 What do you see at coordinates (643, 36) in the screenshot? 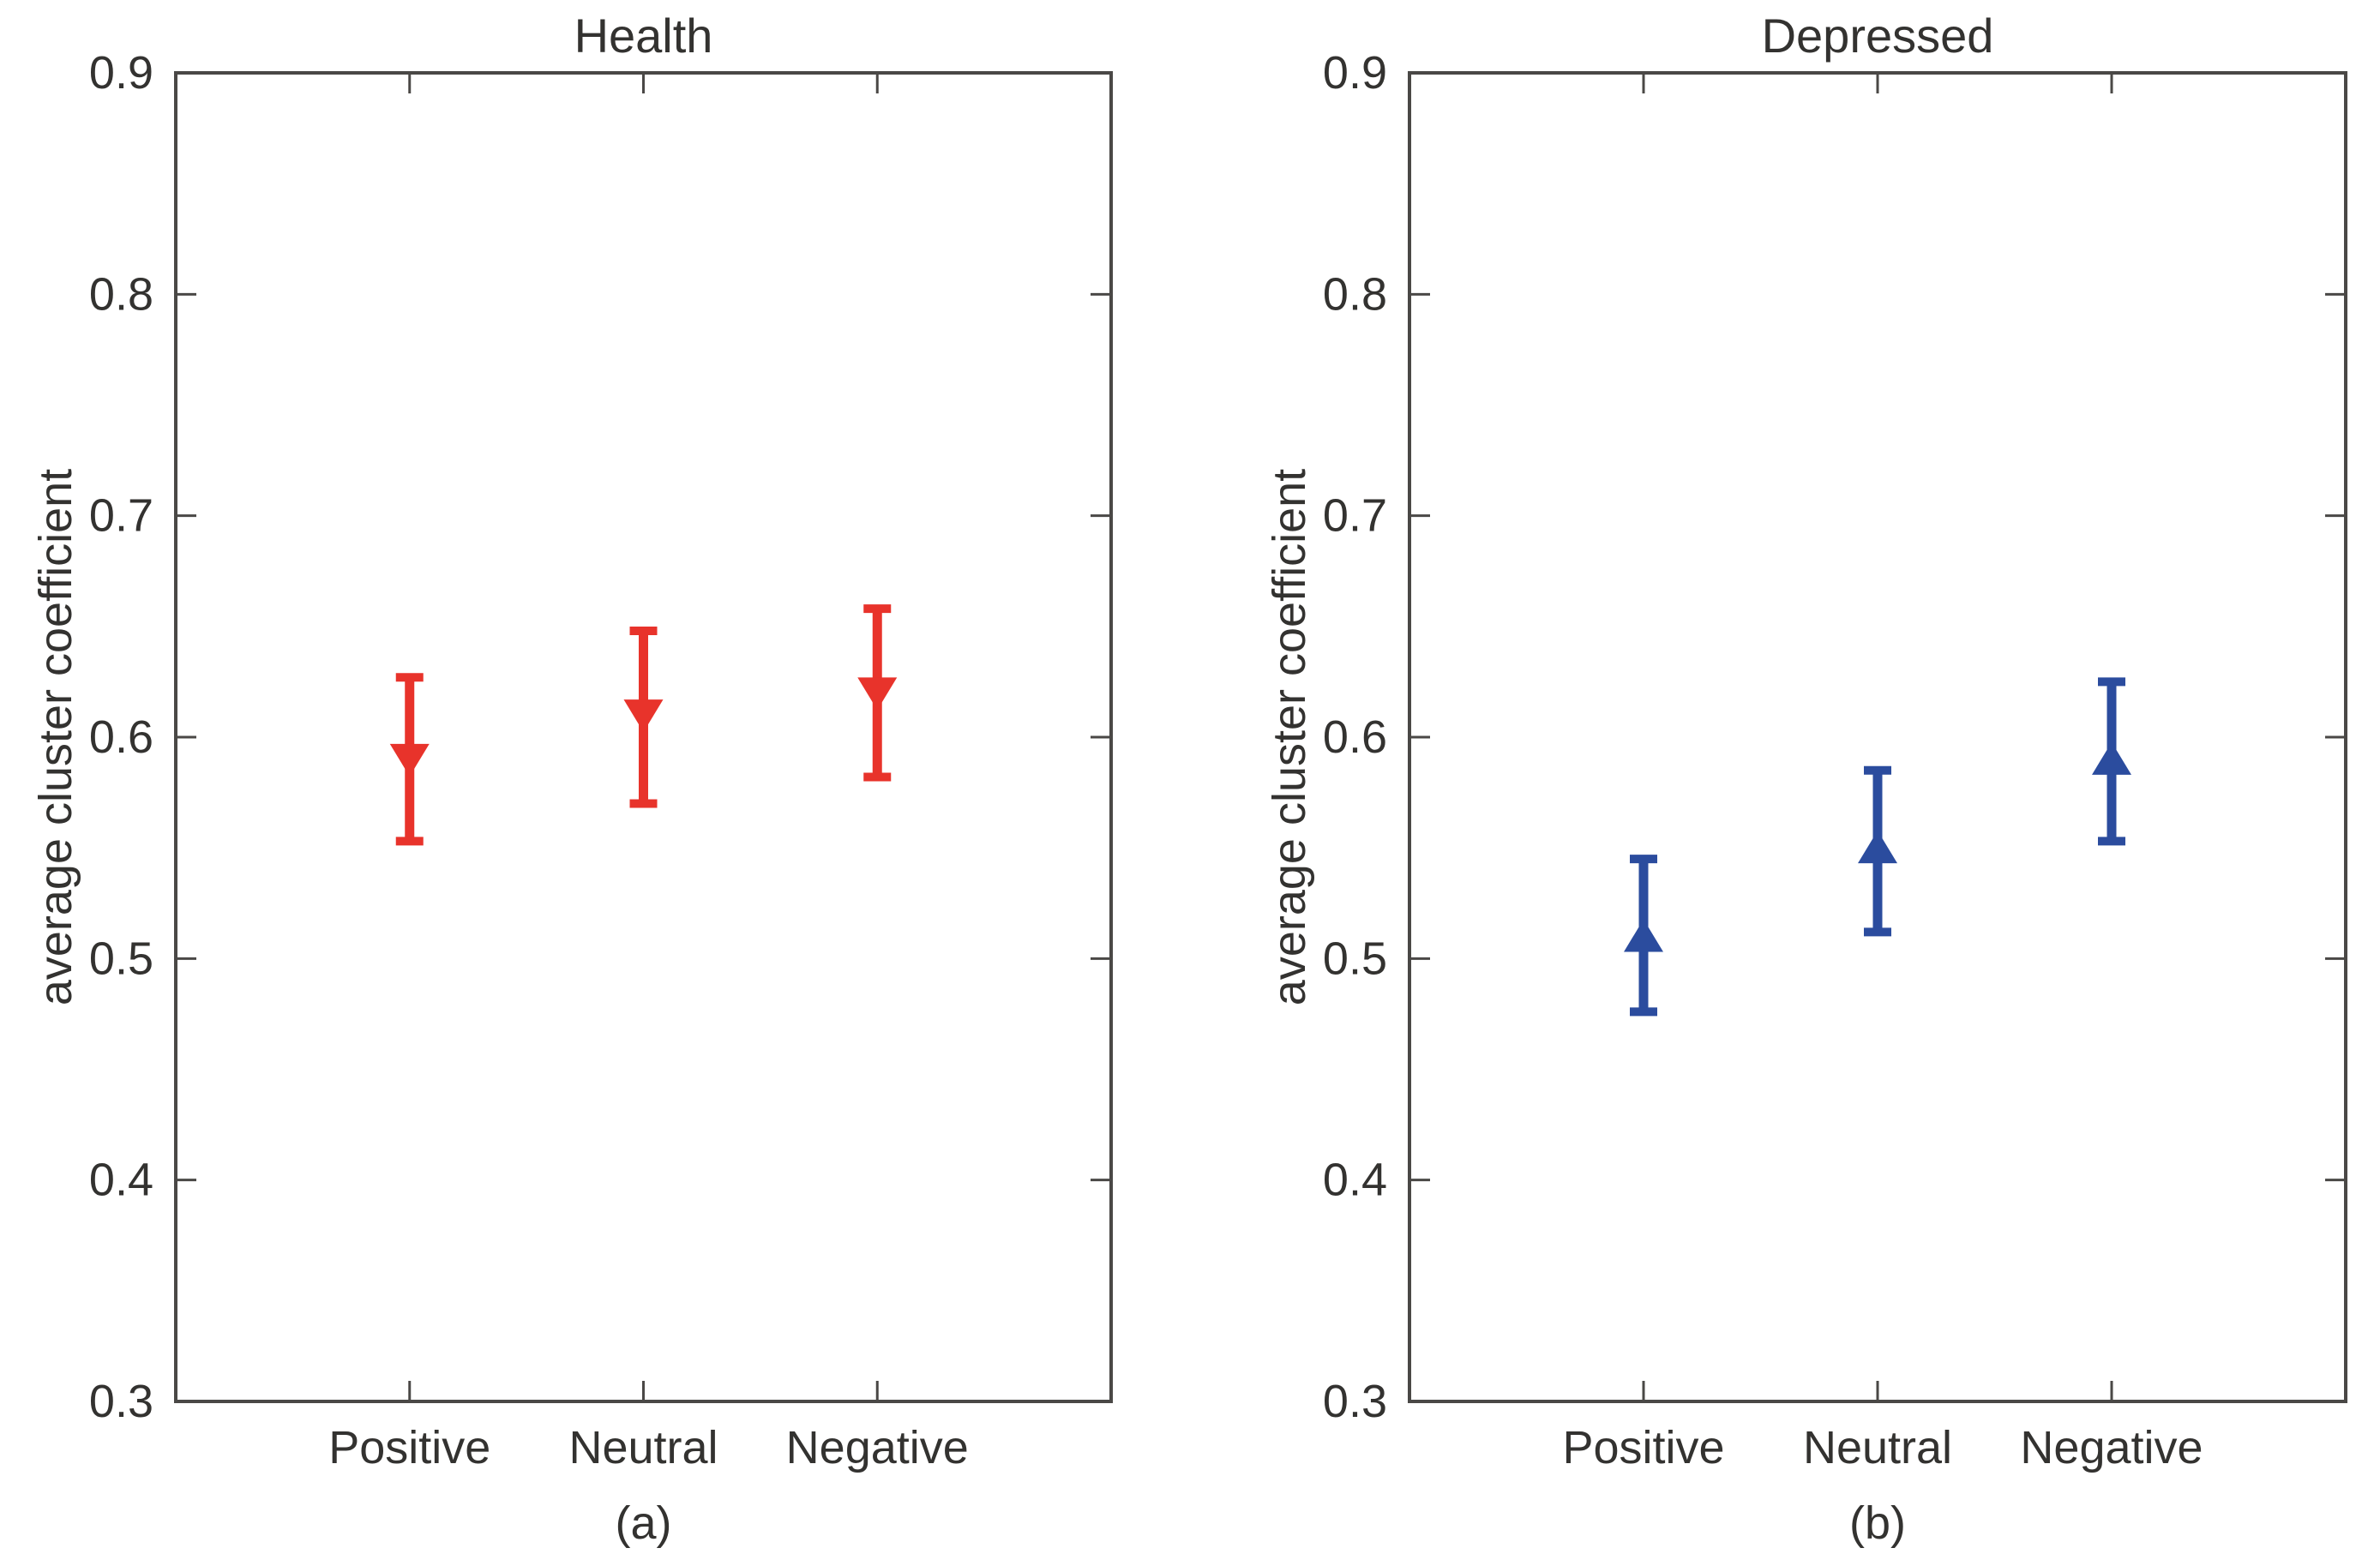
I see `panel-a-title: Health` at bounding box center [643, 36].